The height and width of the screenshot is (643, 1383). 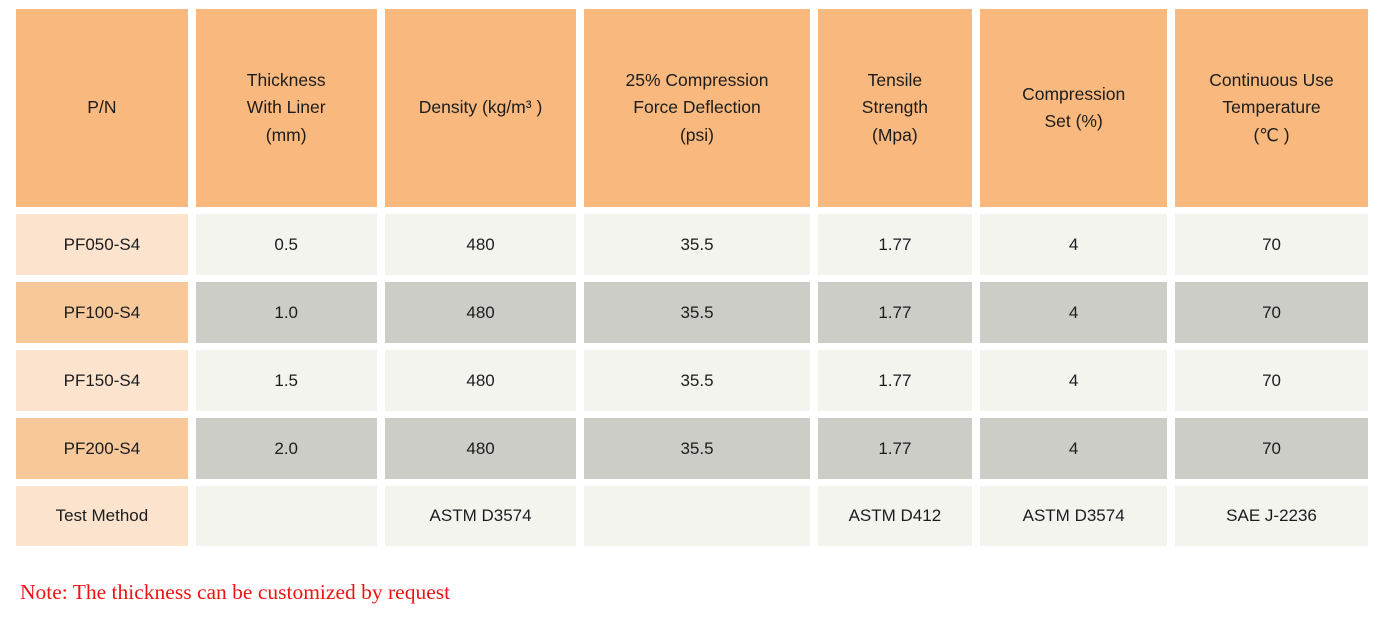 What do you see at coordinates (480, 108) in the screenshot?
I see `column-header-density: Density (kg/m³ )` at bounding box center [480, 108].